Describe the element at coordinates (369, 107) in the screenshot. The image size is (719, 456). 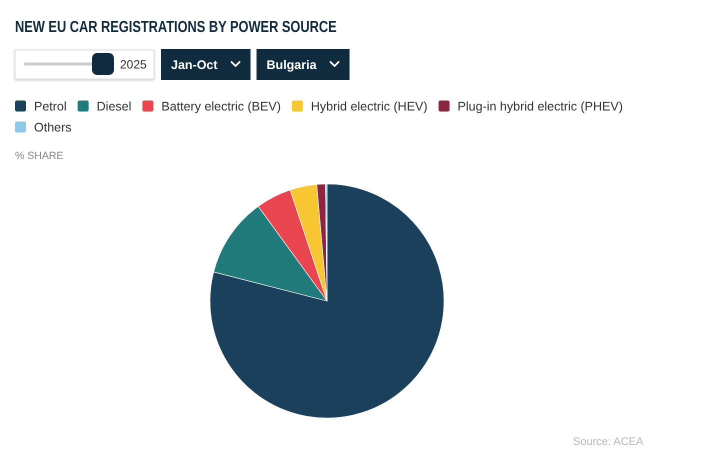
I see `legend-label: Hybrid electric (HEV)` at that location.